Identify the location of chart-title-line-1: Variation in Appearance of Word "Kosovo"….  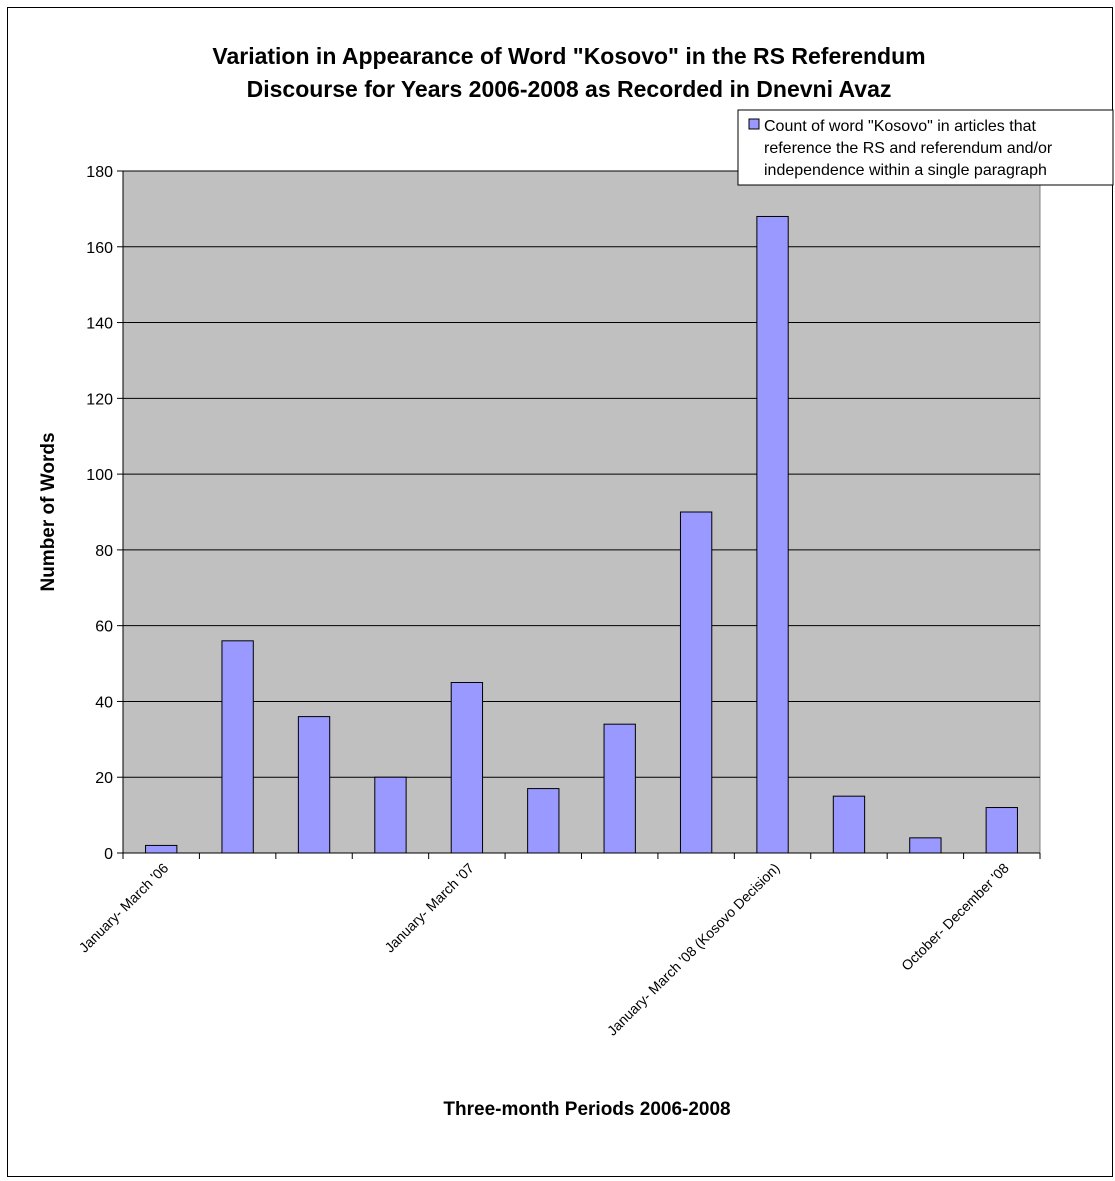
(568, 56).